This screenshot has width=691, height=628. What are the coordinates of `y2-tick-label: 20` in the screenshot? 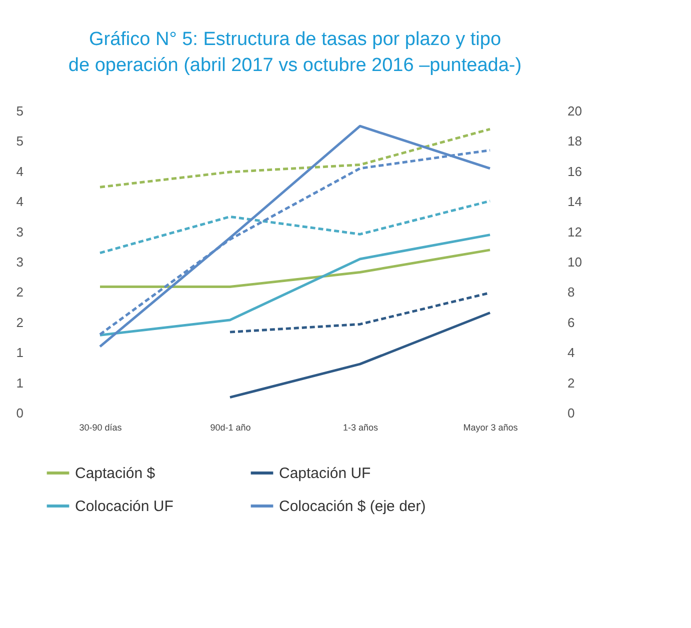 It's located at (575, 111).